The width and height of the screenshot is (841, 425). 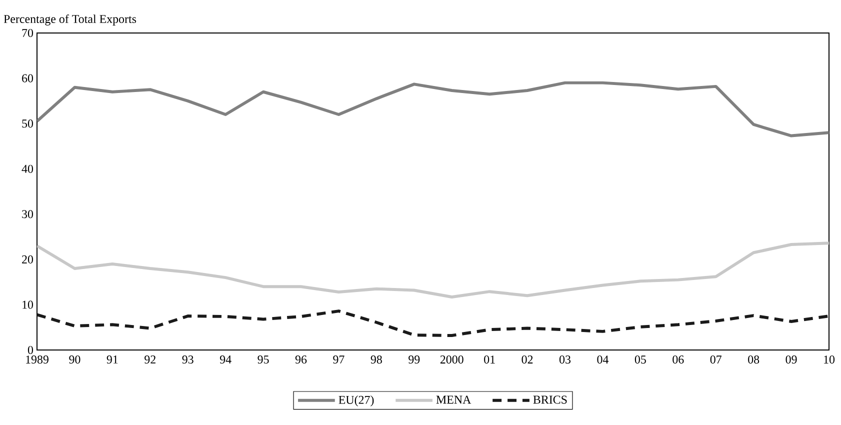 I want to click on x-tick-label: 97, so click(x=338, y=360).